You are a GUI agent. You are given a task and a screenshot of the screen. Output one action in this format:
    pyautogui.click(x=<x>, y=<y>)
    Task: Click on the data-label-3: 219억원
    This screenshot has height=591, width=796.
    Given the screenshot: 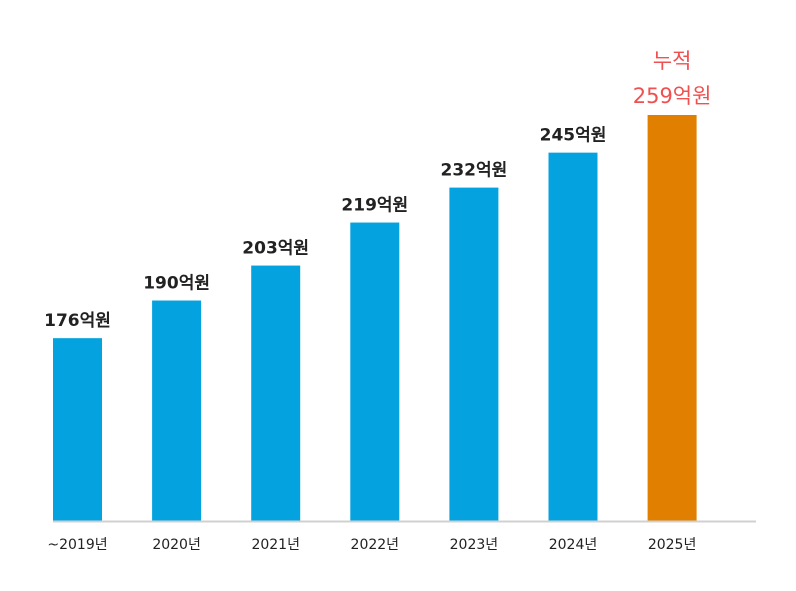 What is the action you would take?
    pyautogui.click(x=374, y=206)
    